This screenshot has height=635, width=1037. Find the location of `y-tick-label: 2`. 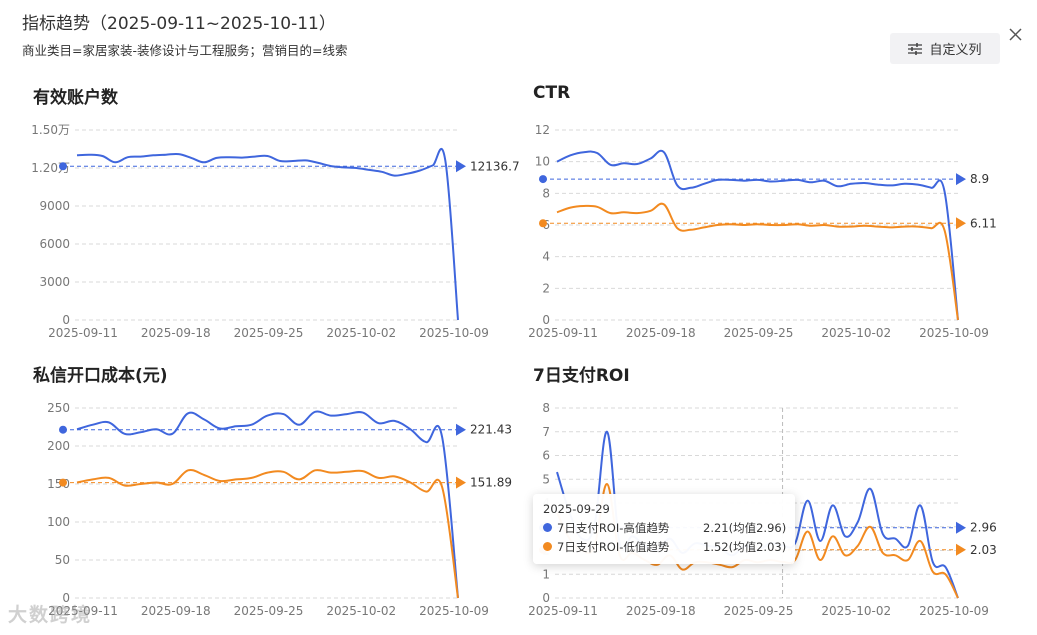

y-tick-label: 2 is located at coordinates (546, 288).